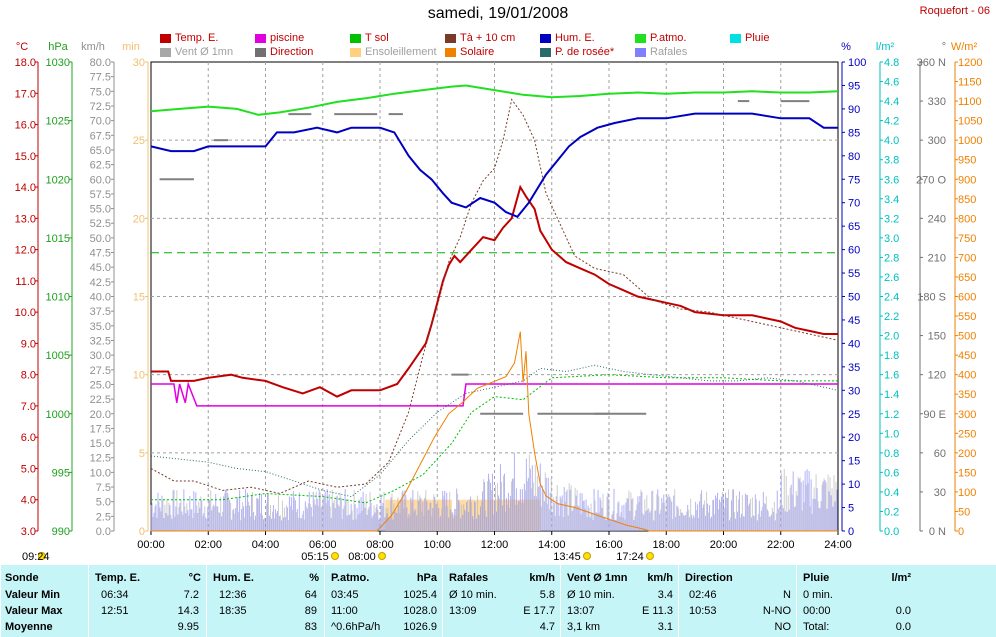 The width and height of the screenshot is (996, 637). Describe the element at coordinates (28, 344) in the screenshot. I see `axis-tick-label: 9.0` at that location.